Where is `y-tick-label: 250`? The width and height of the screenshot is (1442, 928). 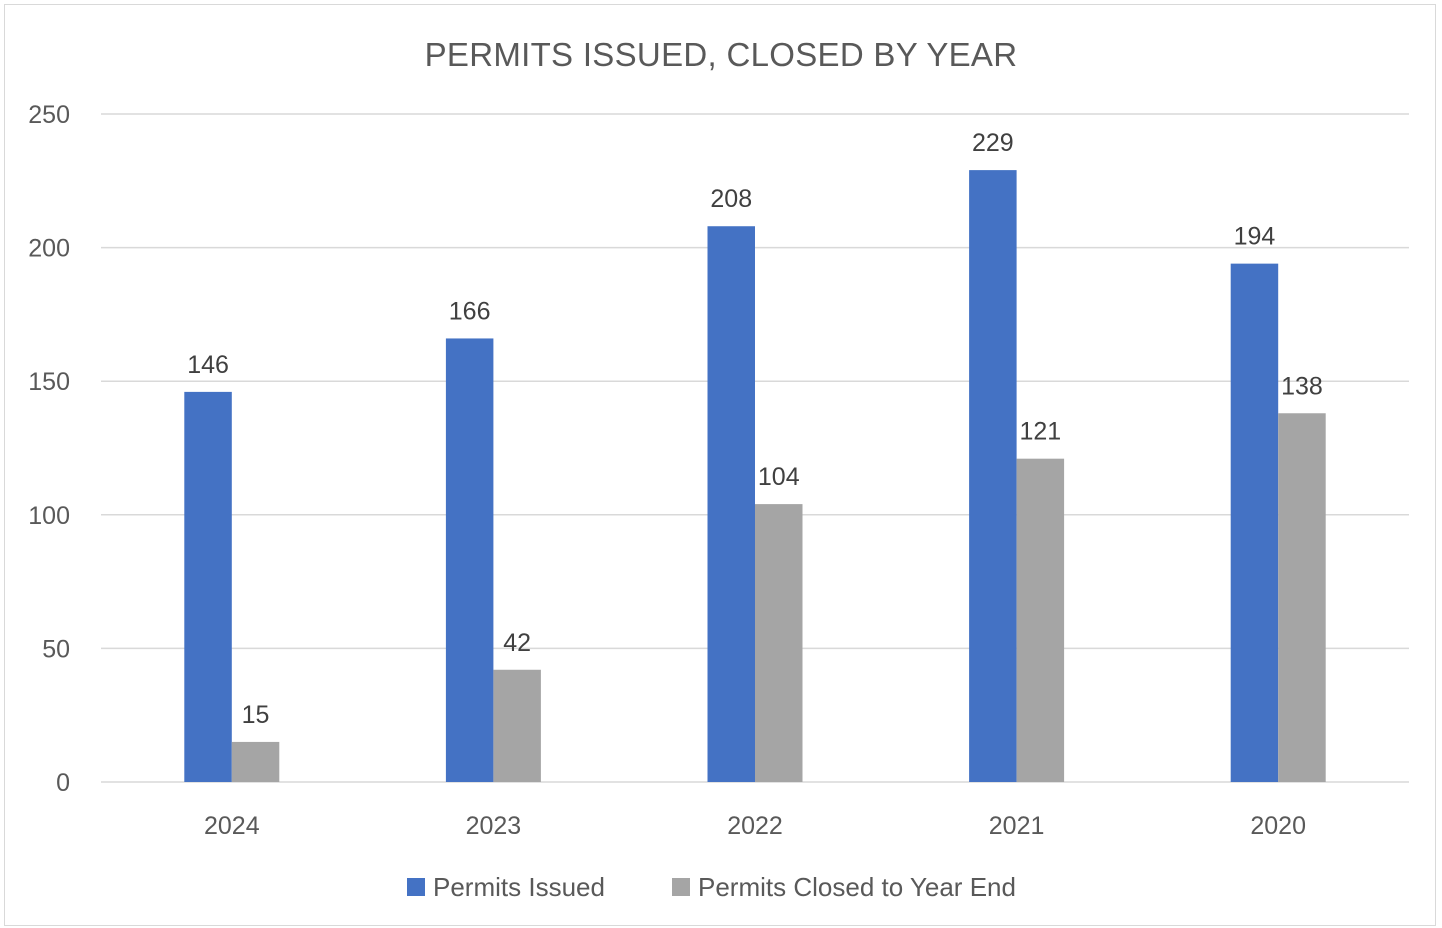
y-tick-label: 250 is located at coordinates (49, 115).